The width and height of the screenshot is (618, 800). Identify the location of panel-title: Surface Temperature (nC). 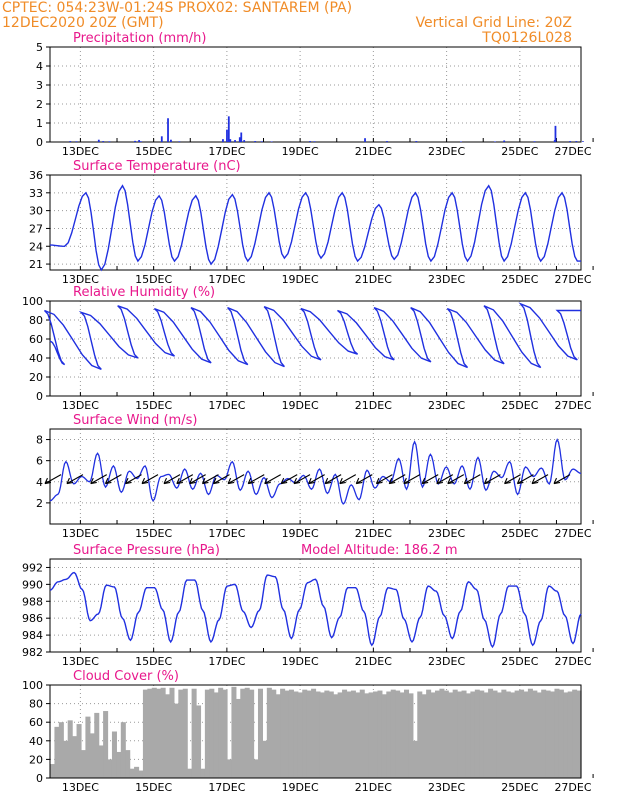
(157, 166).